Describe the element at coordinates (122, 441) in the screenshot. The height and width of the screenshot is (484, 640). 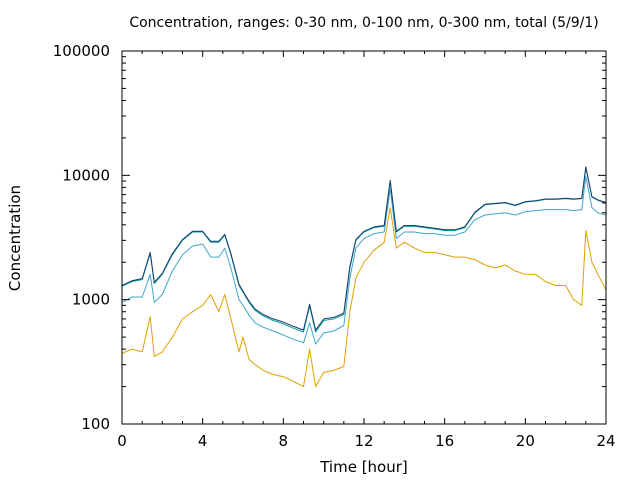
I see `x-tick-label: 0` at that location.